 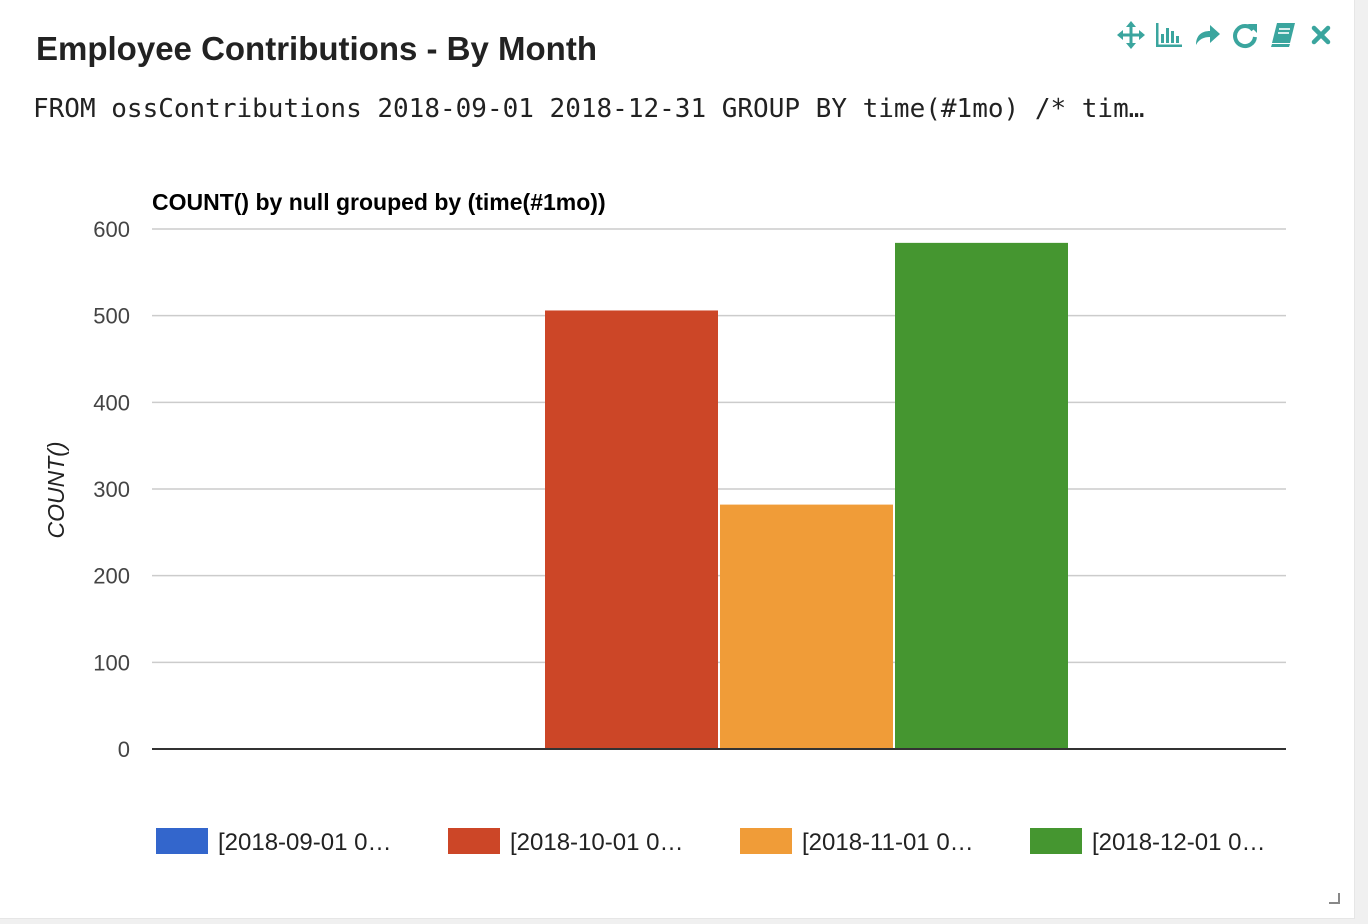 I want to click on y-tick-labels: 0 100 200 300 400 500 600, so click(x=111, y=489).